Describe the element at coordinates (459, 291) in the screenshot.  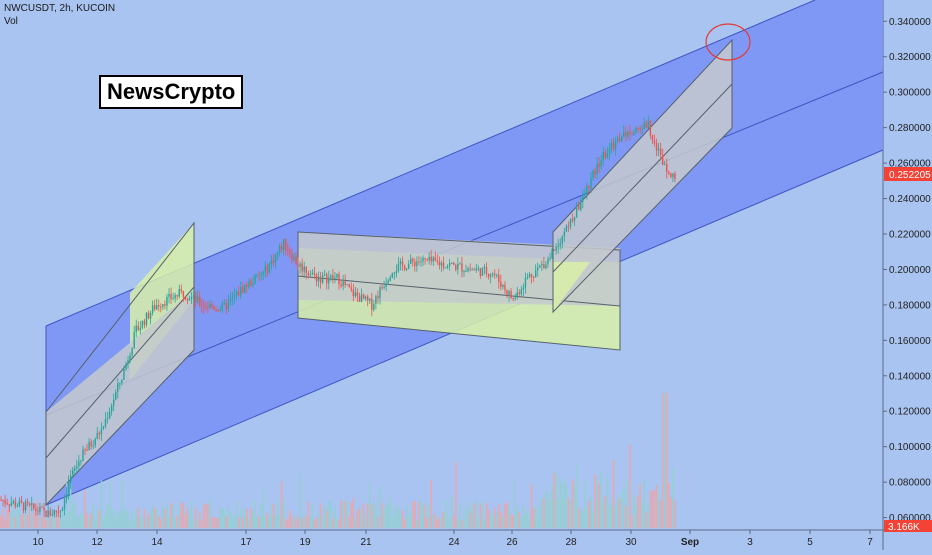
I see `range-channel-outline` at that location.